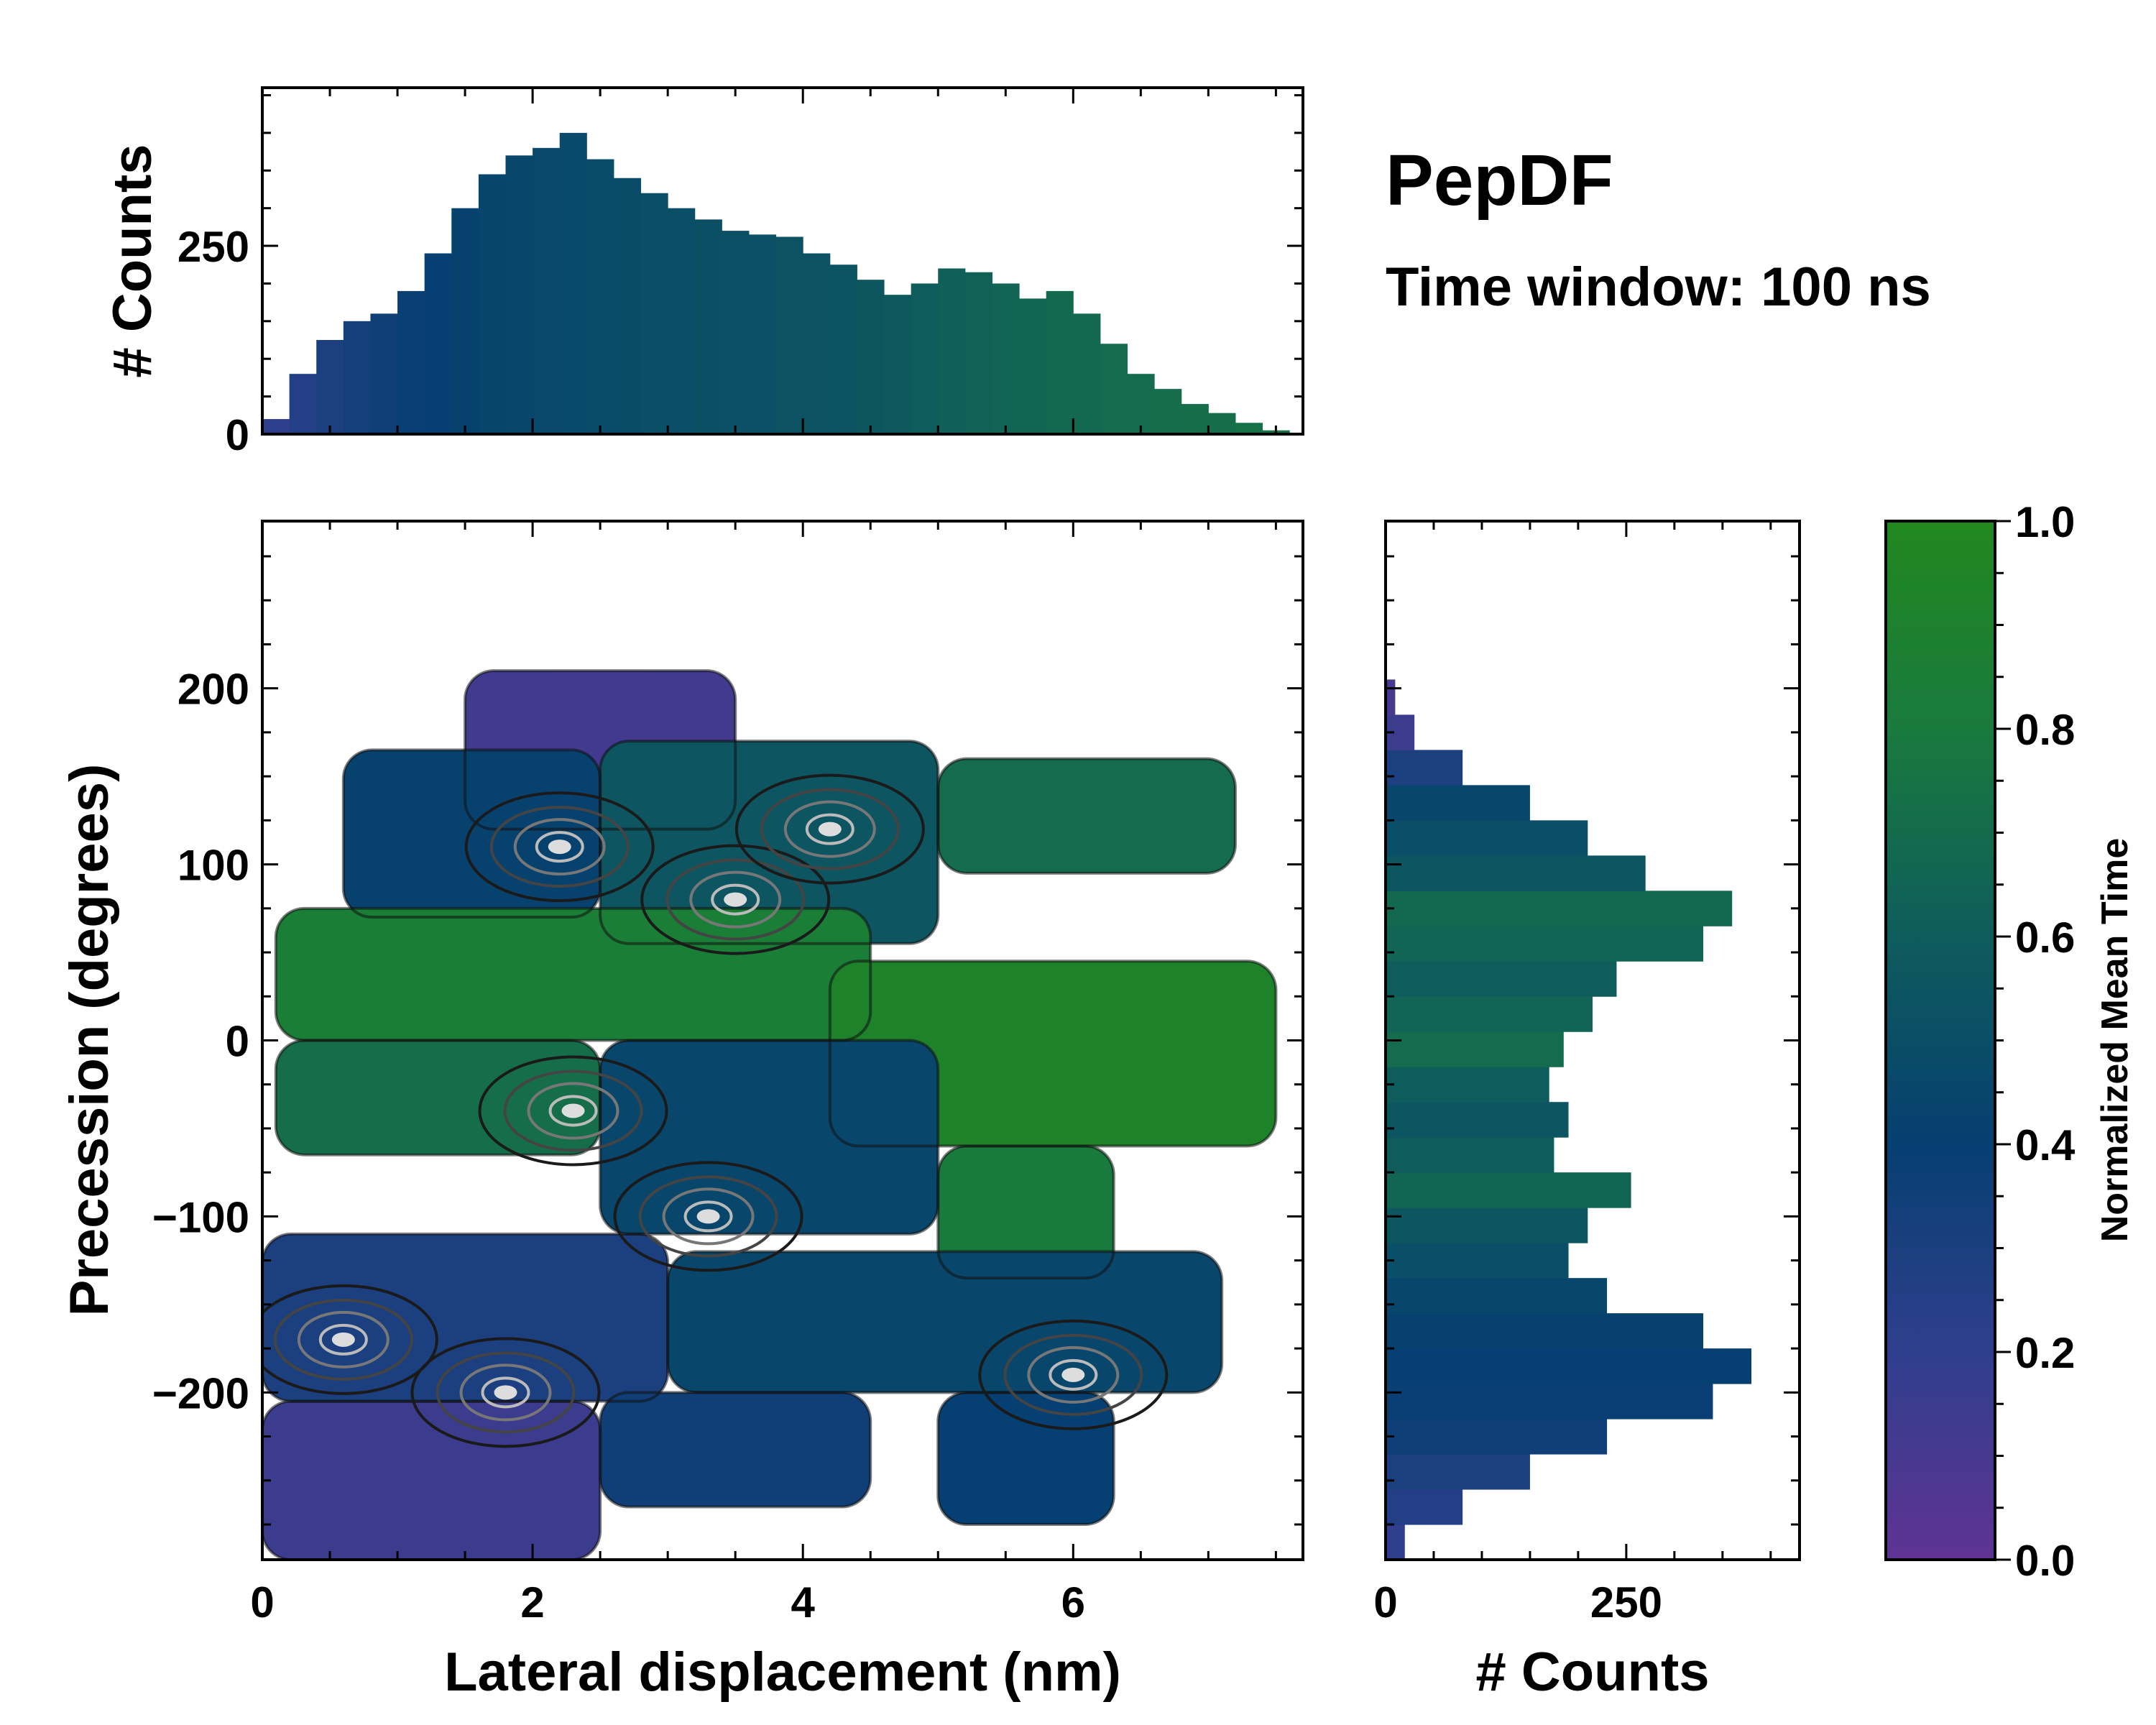 The height and width of the screenshot is (1725, 2156). What do you see at coordinates (1073, 1602) in the screenshot?
I see `main-x-tick-label: 6` at bounding box center [1073, 1602].